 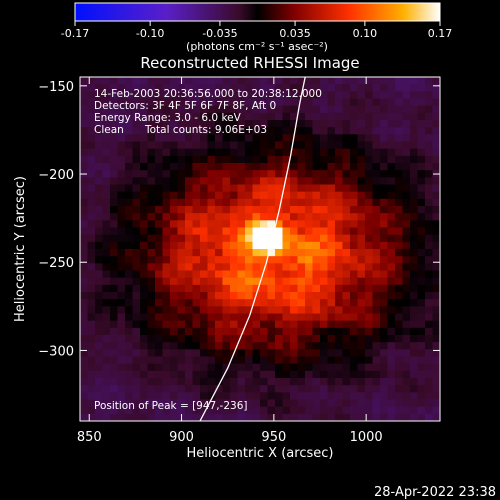 What do you see at coordinates (252, 249) in the screenshot?
I see `solar-limb-curve` at bounding box center [252, 249].